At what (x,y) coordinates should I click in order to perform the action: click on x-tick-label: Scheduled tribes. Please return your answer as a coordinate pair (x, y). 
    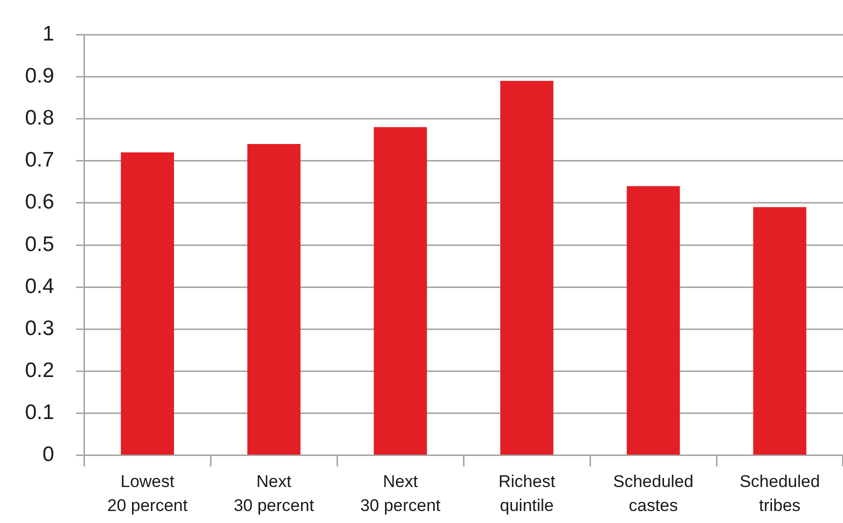
    Looking at the image, I should click on (780, 493).